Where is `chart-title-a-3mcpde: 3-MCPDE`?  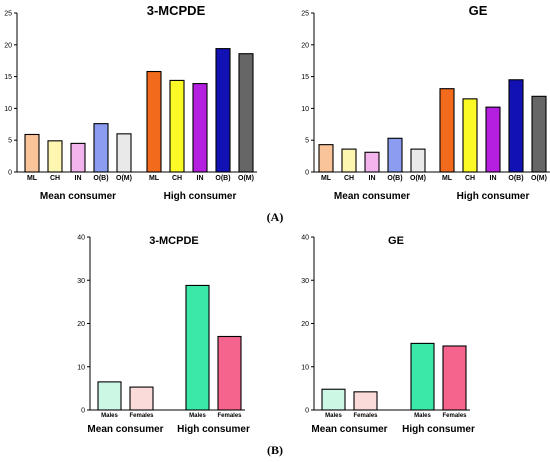 chart-title-a-3mcpde: 3-MCPDE is located at coordinates (176, 10).